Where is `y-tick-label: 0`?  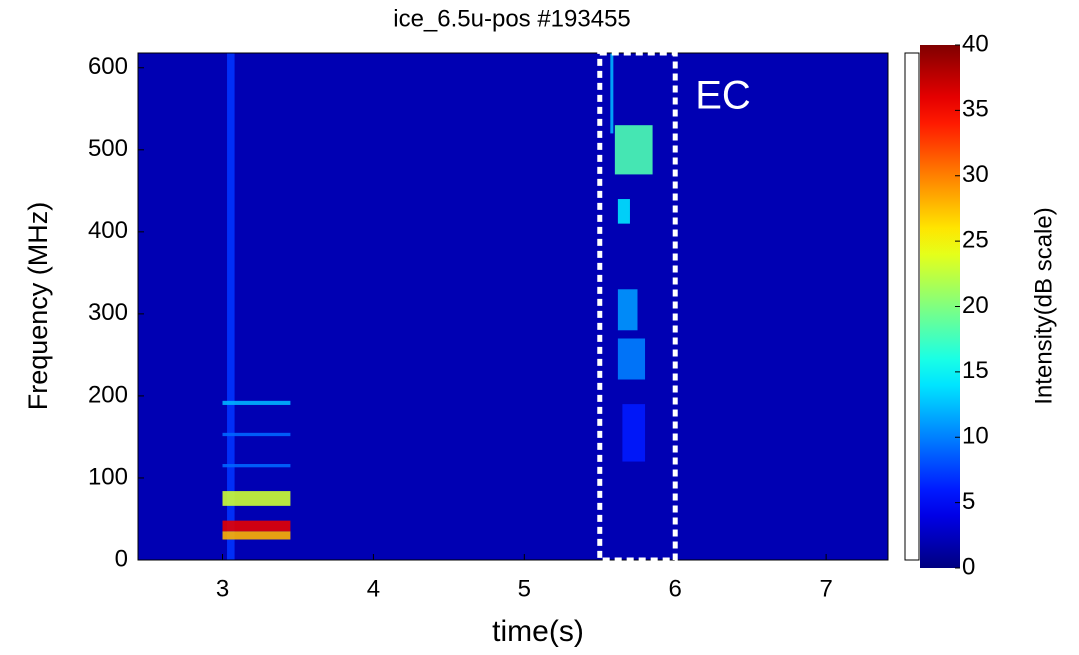
y-tick-label: 0 is located at coordinates (121, 558).